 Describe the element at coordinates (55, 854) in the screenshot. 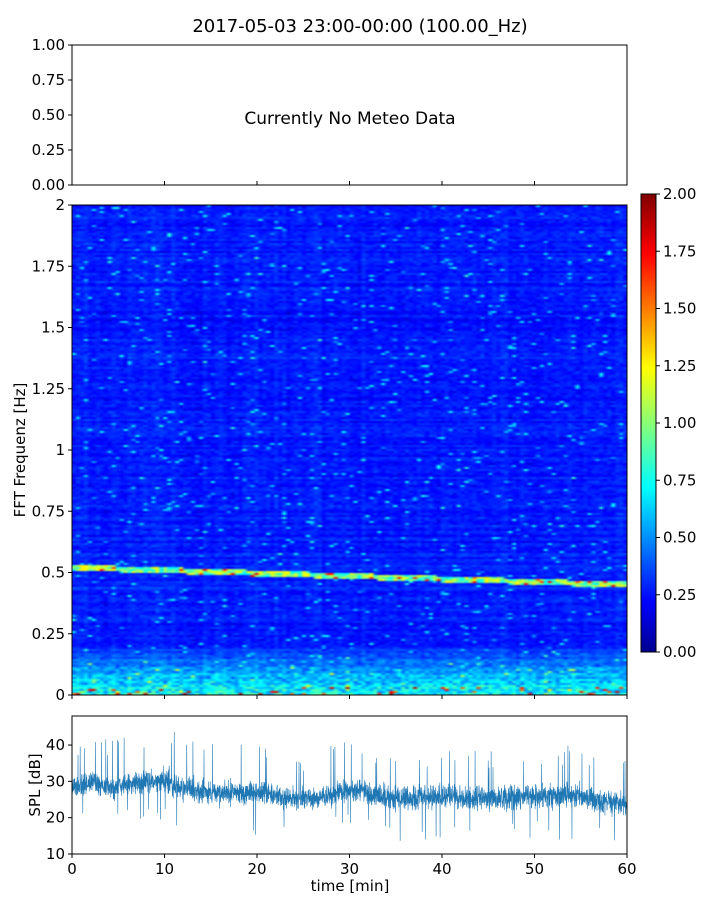

I see `spl-y-label: 10` at that location.